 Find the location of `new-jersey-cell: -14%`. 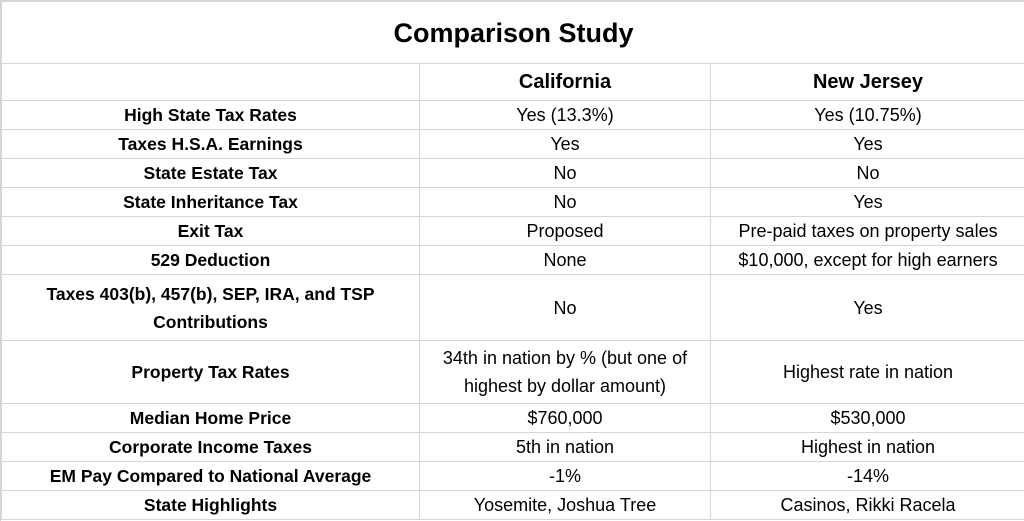

new-jersey-cell: -14% is located at coordinates (866, 476).